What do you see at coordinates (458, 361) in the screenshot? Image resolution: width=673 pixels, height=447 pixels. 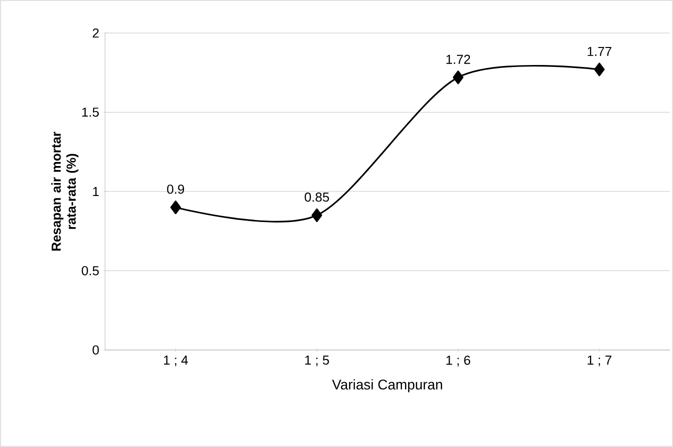 I see `x-tick-label: 1 ; 6` at bounding box center [458, 361].